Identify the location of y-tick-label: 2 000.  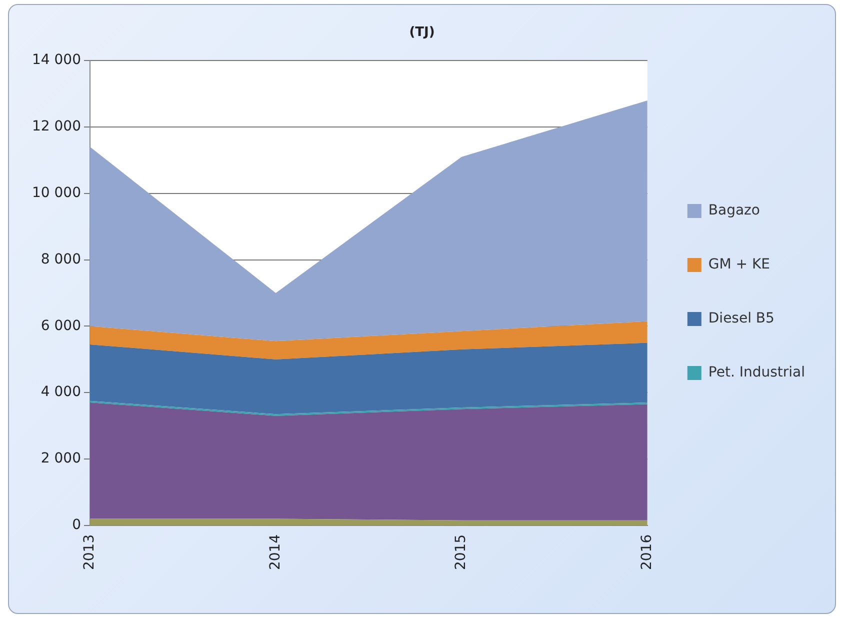
(60, 458).